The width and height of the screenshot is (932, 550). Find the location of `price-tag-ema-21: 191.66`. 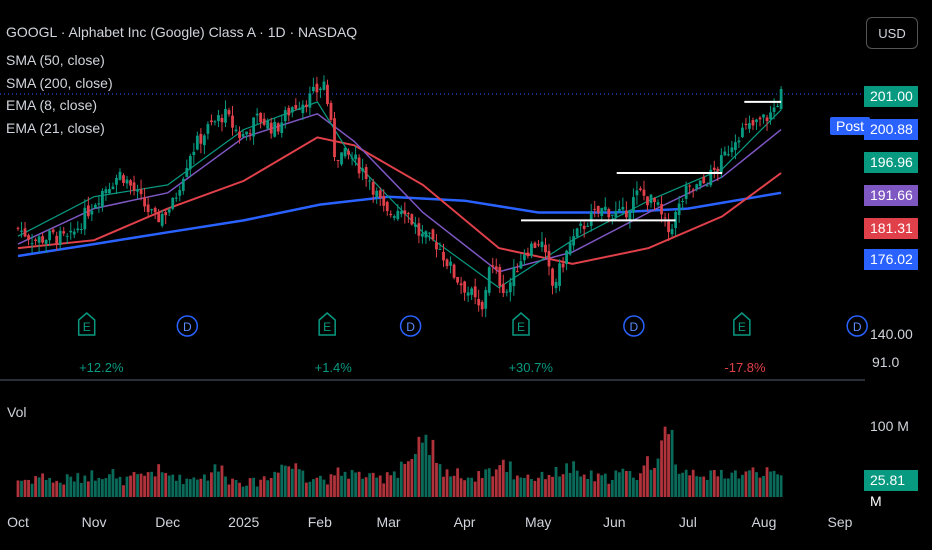

price-tag-ema-21: 191.66 is located at coordinates (891, 195).